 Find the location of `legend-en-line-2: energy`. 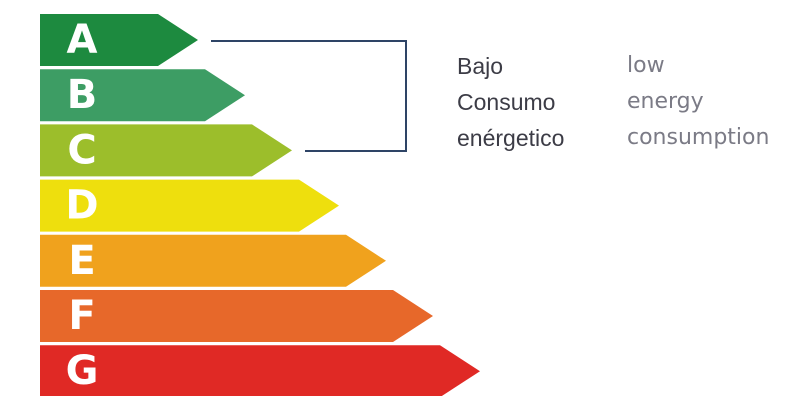

legend-en-line-2: energy is located at coordinates (665, 101).